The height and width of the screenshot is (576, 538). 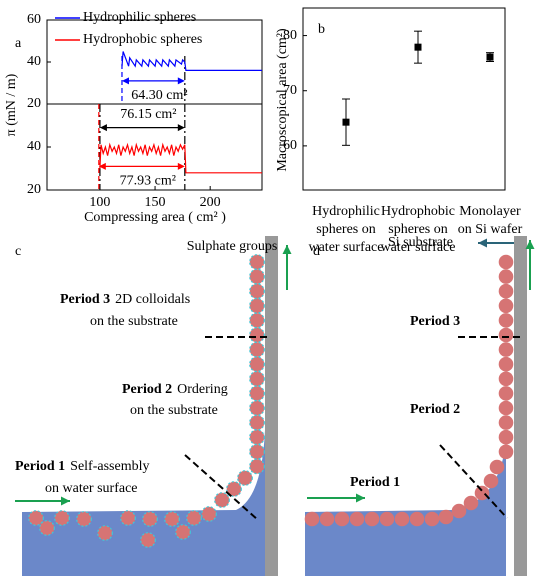 What do you see at coordinates (34, 19) in the screenshot?
I see `y-tick-label: 60` at bounding box center [34, 19].